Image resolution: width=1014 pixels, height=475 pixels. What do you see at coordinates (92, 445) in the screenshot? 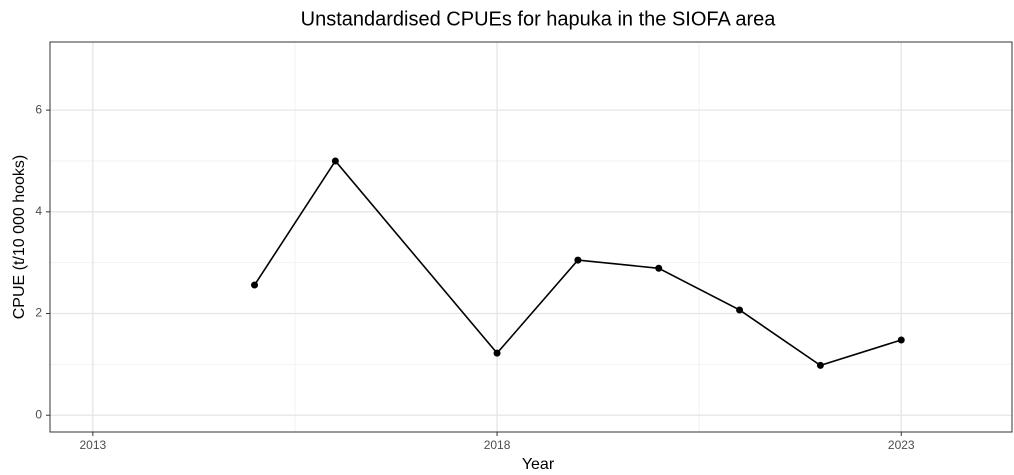
I see `x-tick-label: 2013` at bounding box center [92, 445].